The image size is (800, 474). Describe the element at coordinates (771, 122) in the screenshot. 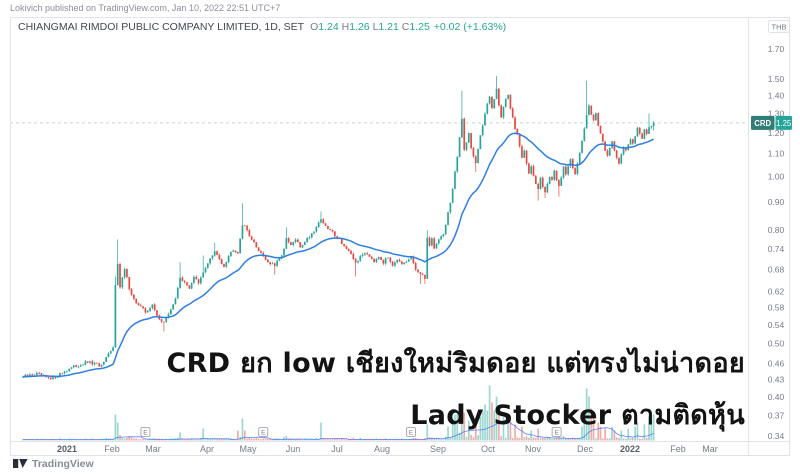

I see `last-price-badge: CRD 1.25` at that location.